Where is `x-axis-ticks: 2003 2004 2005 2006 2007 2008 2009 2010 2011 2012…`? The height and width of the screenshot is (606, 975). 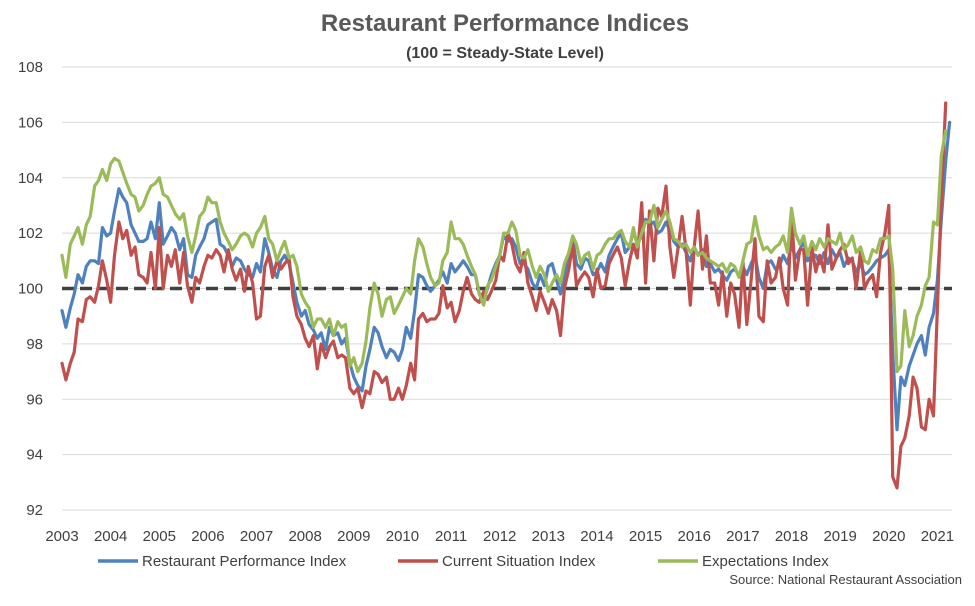
x-axis-ticks: 2003 2004 2005 2006 2007 2008 2009 2010 2011 2012… is located at coordinates (499, 536).